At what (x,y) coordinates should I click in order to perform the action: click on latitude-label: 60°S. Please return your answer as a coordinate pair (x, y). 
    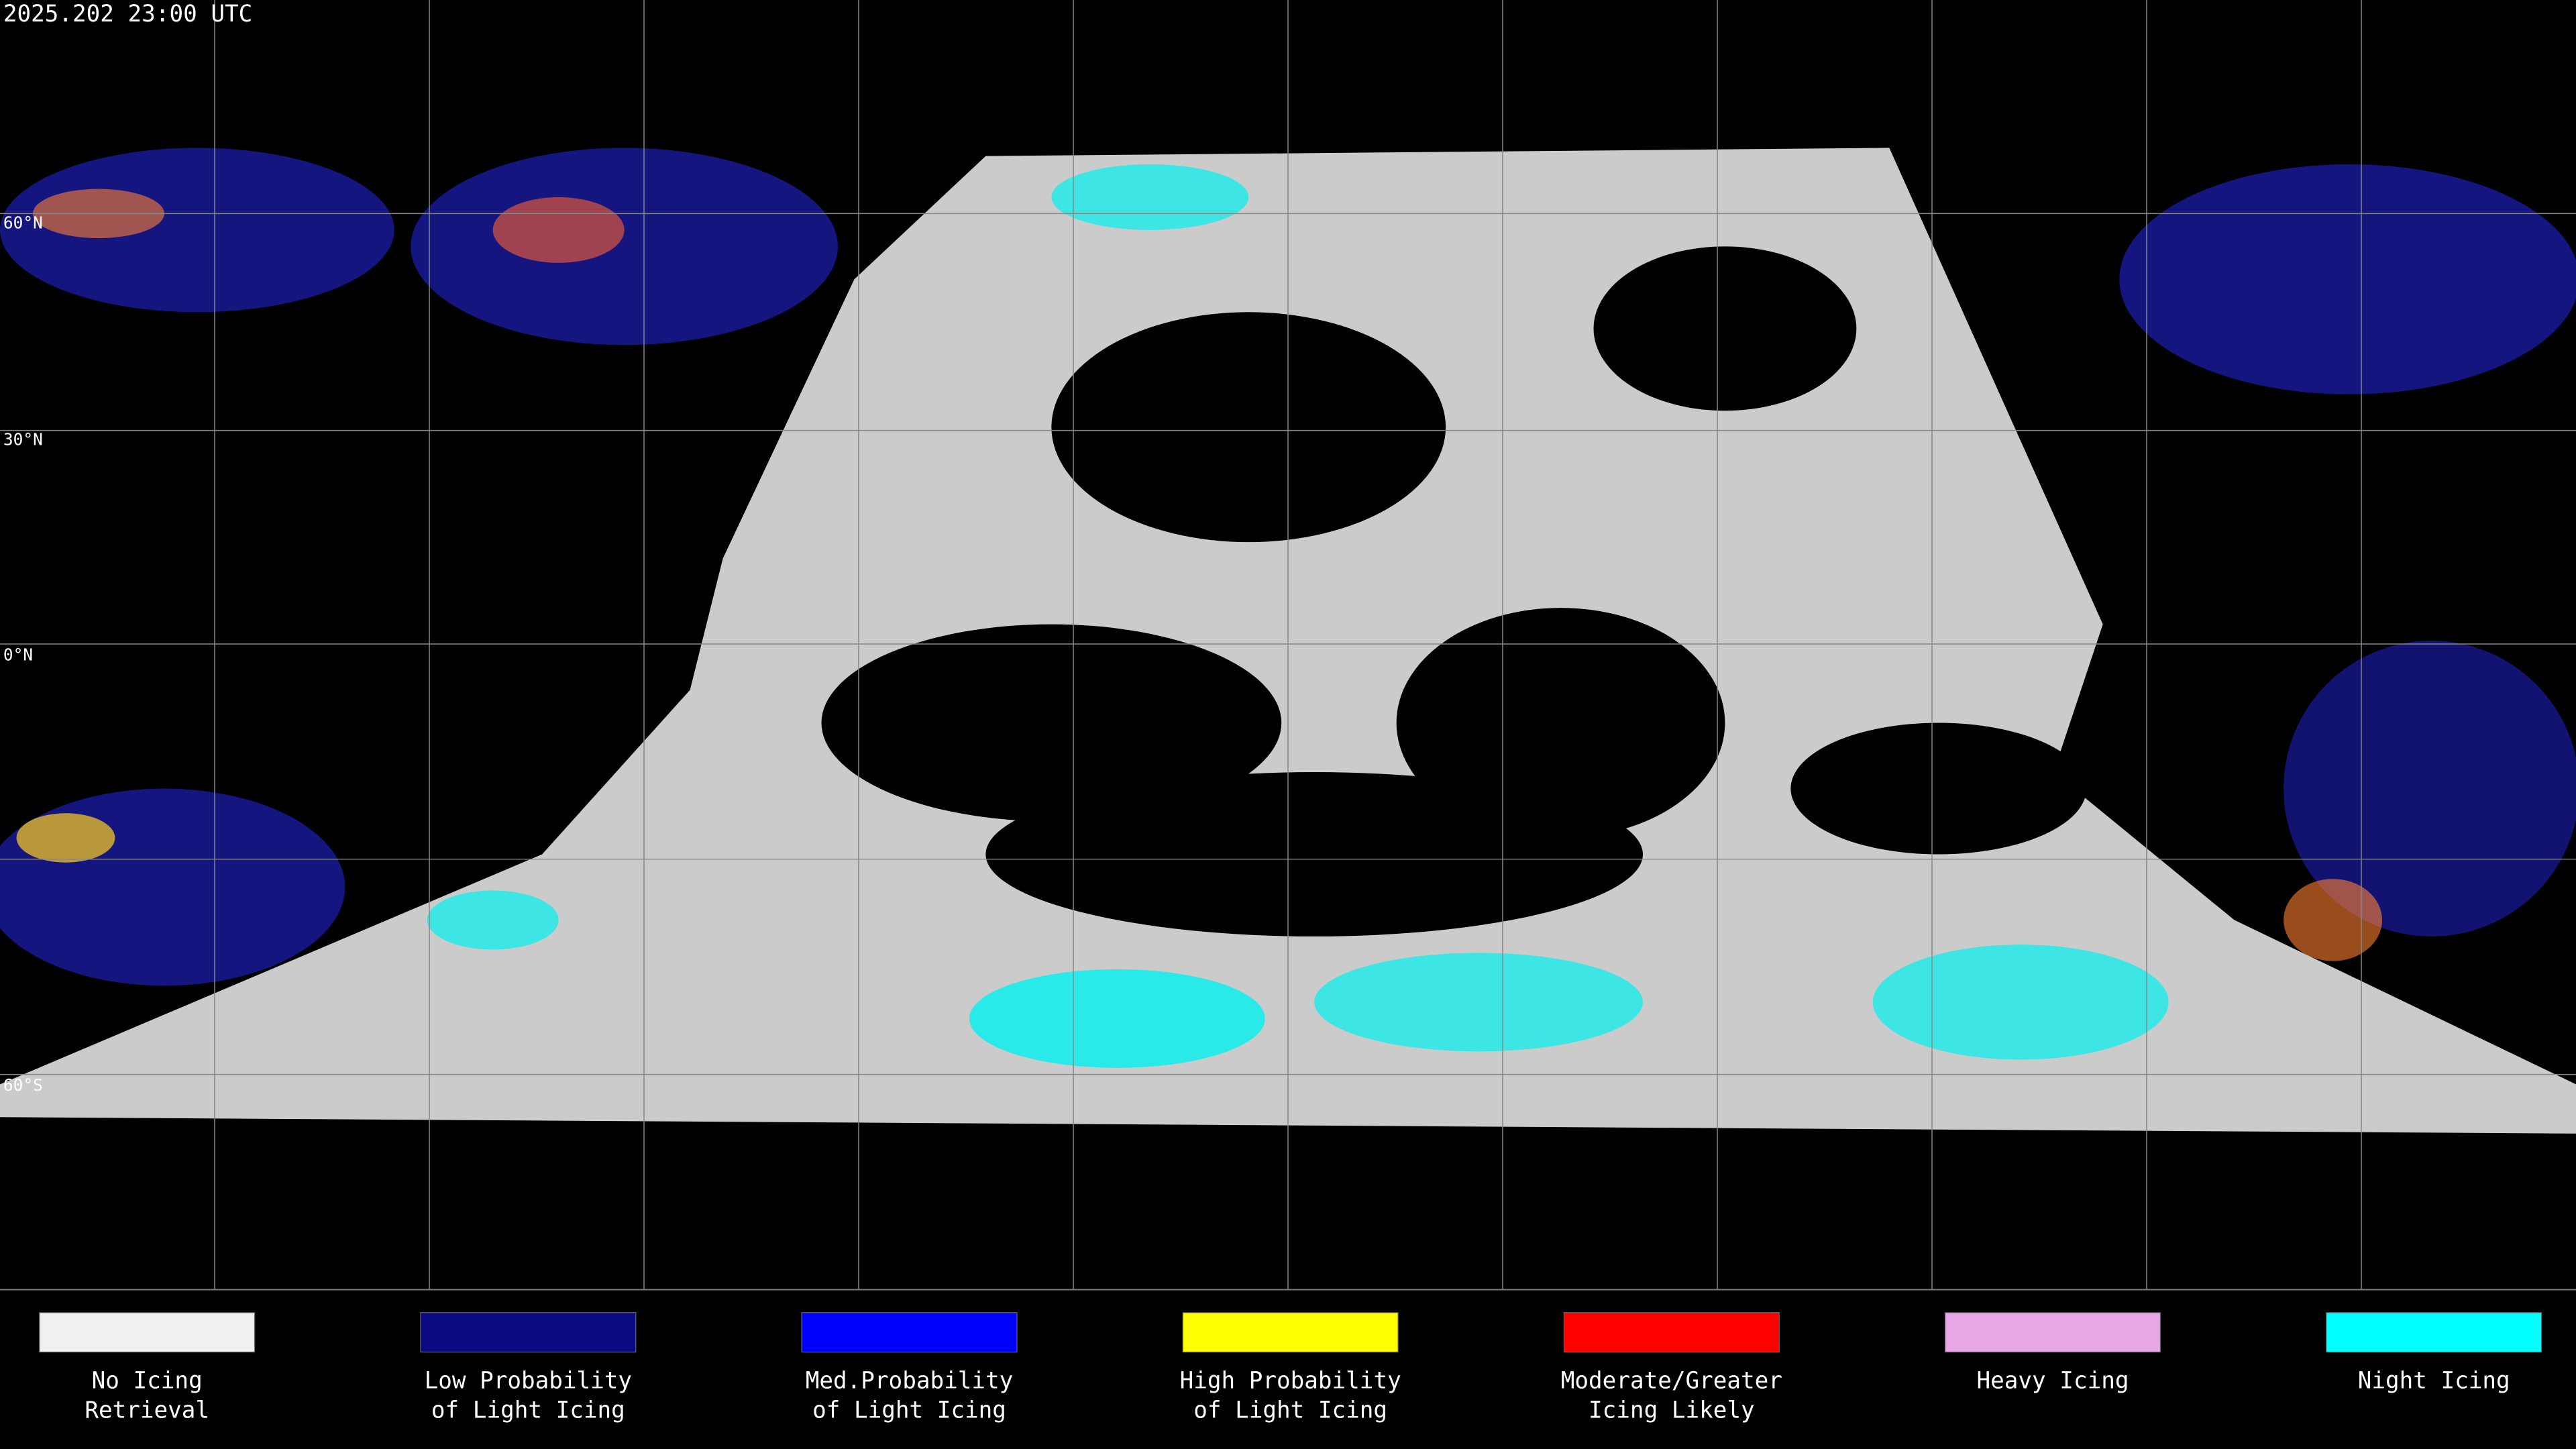
    Looking at the image, I should click on (23, 1085).